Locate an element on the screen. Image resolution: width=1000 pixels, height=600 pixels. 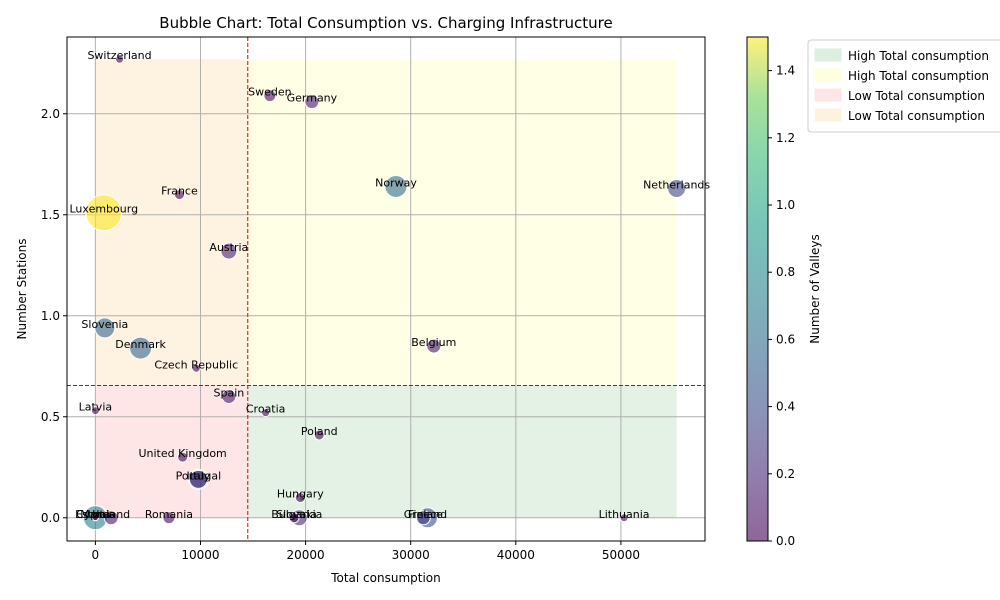
bubble-label-denmark: Denmark is located at coordinates (140, 344).